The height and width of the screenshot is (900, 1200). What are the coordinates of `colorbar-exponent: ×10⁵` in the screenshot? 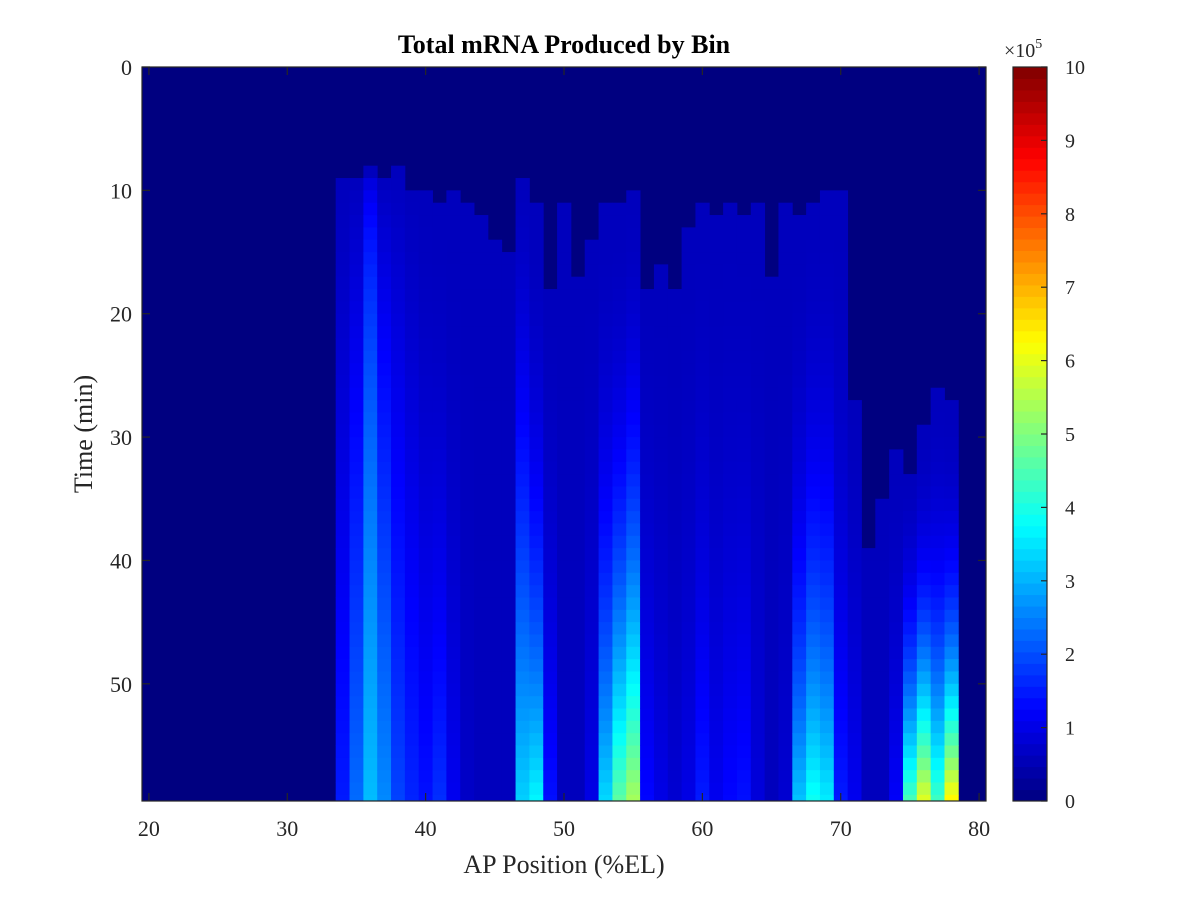 It's located at (1023, 49).